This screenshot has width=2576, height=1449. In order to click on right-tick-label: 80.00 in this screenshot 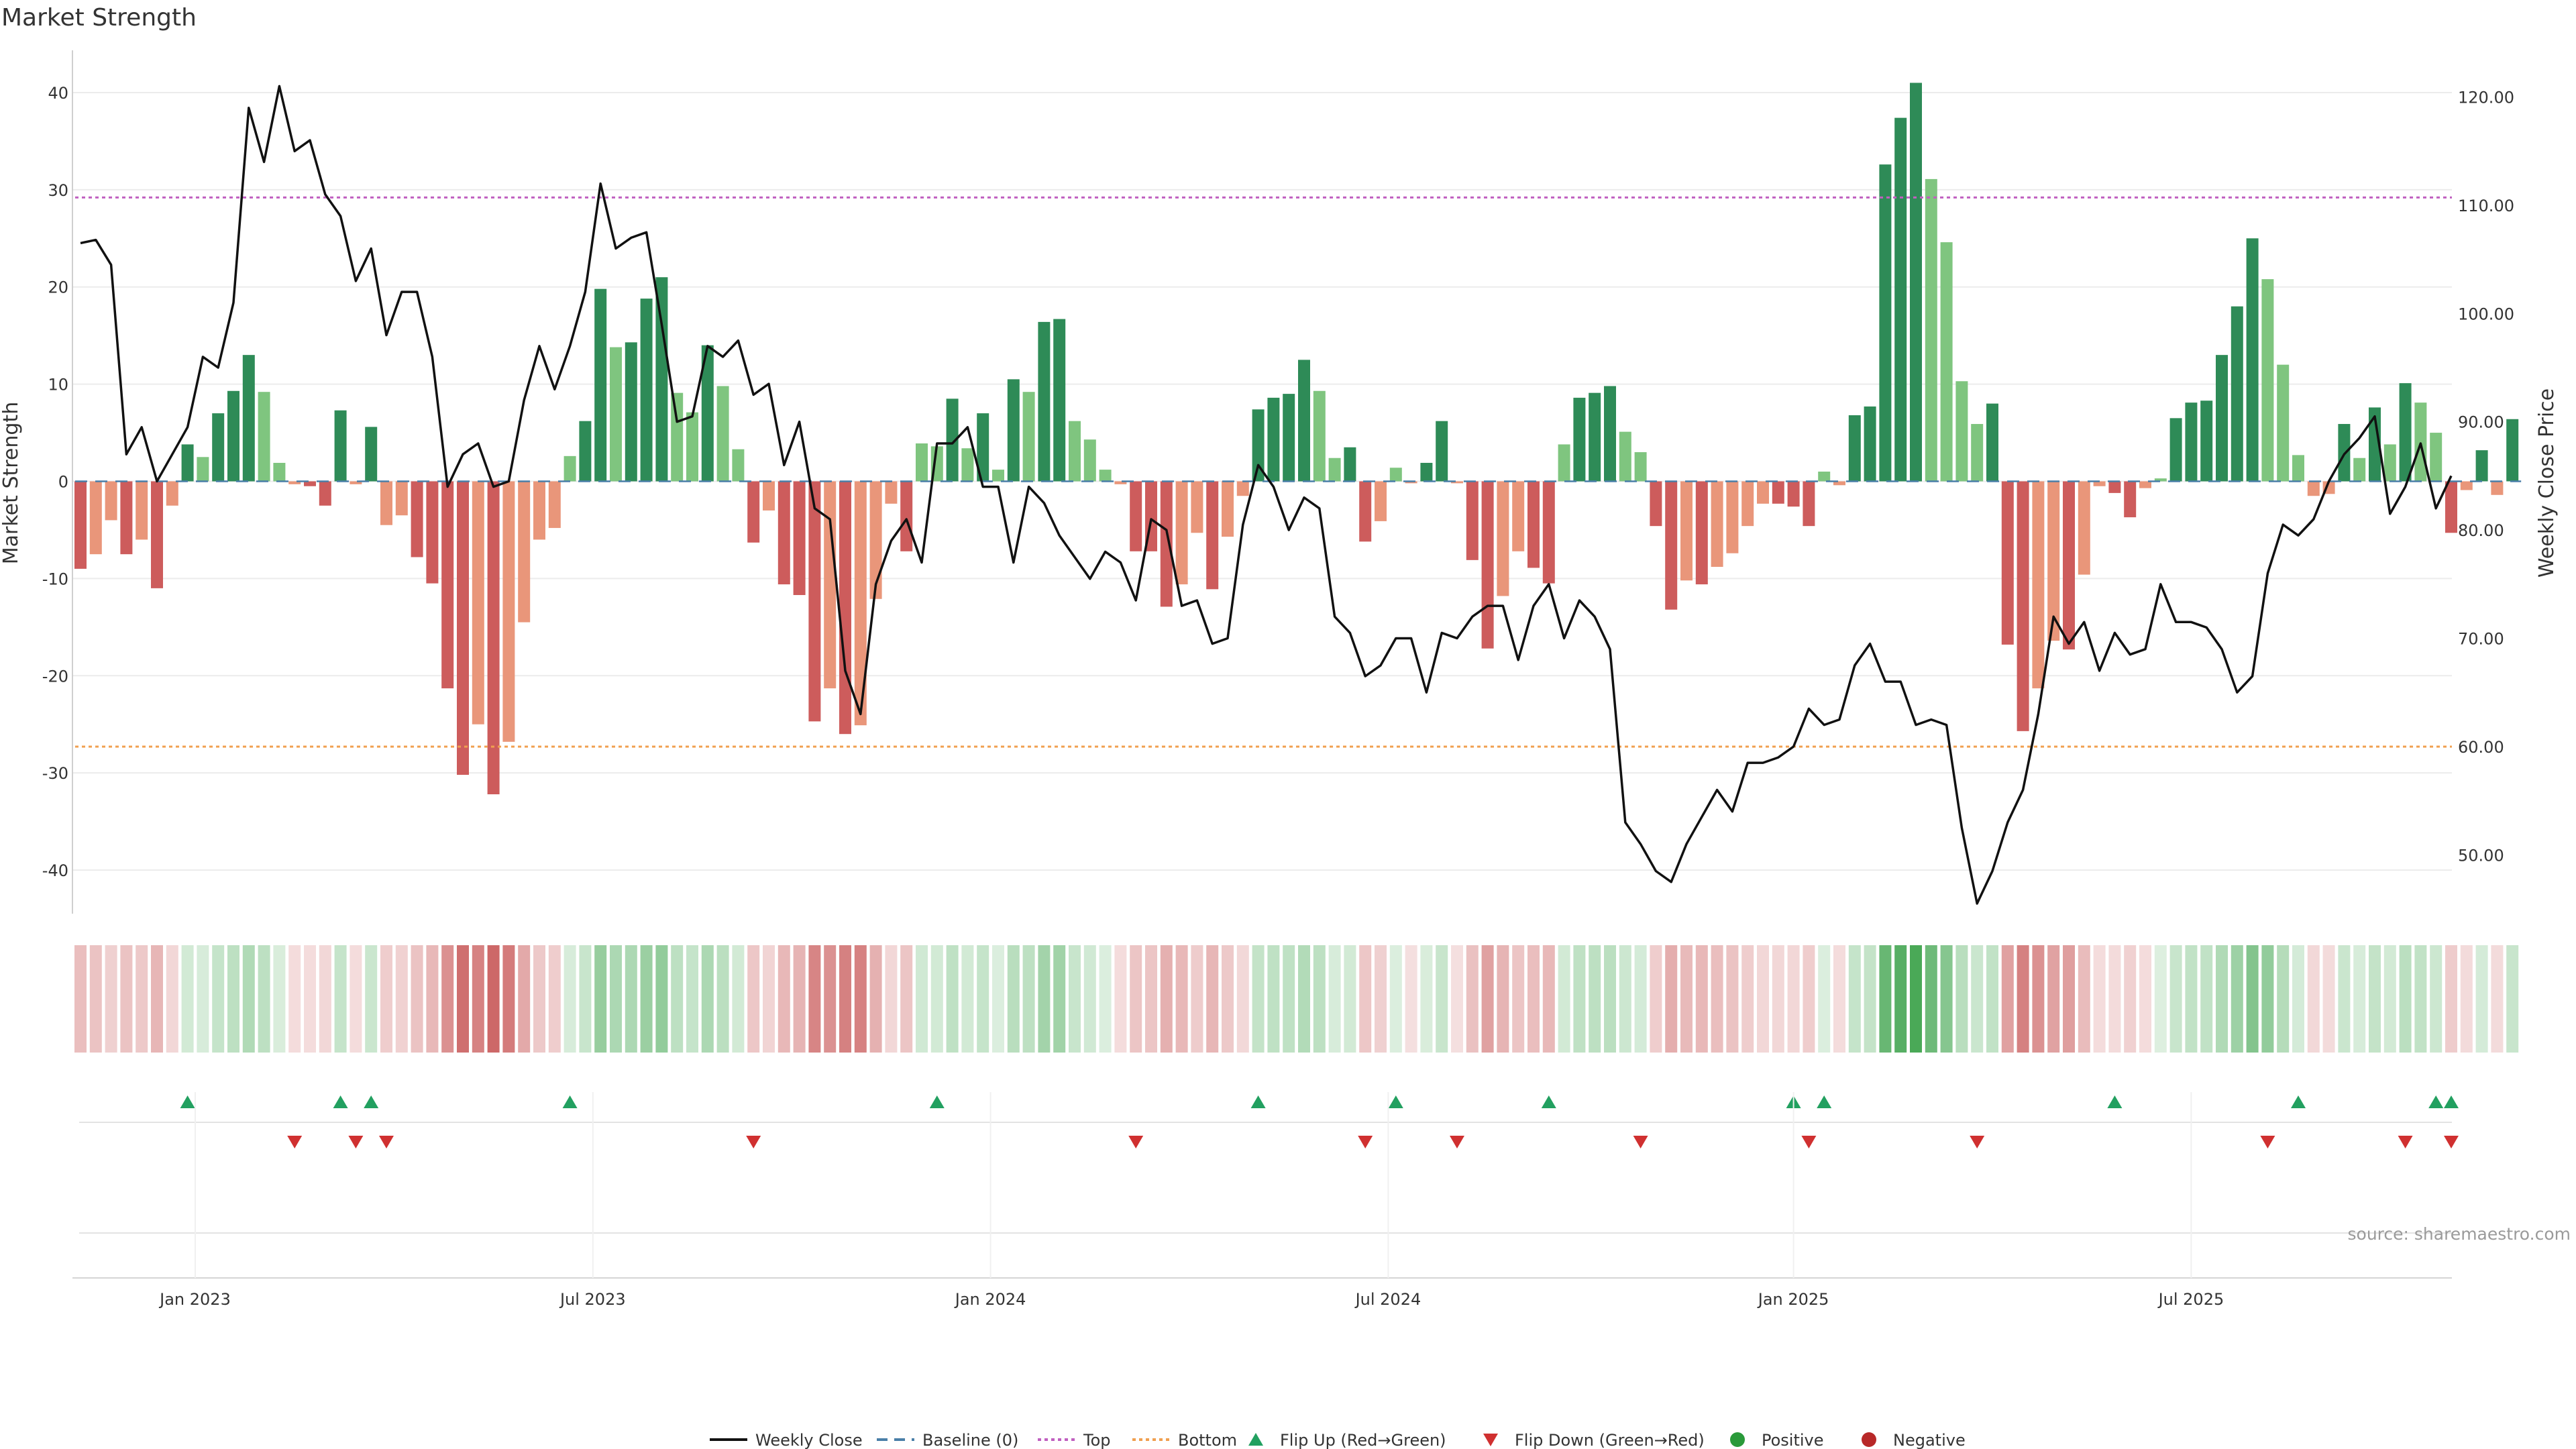, I will do `click(2481, 530)`.